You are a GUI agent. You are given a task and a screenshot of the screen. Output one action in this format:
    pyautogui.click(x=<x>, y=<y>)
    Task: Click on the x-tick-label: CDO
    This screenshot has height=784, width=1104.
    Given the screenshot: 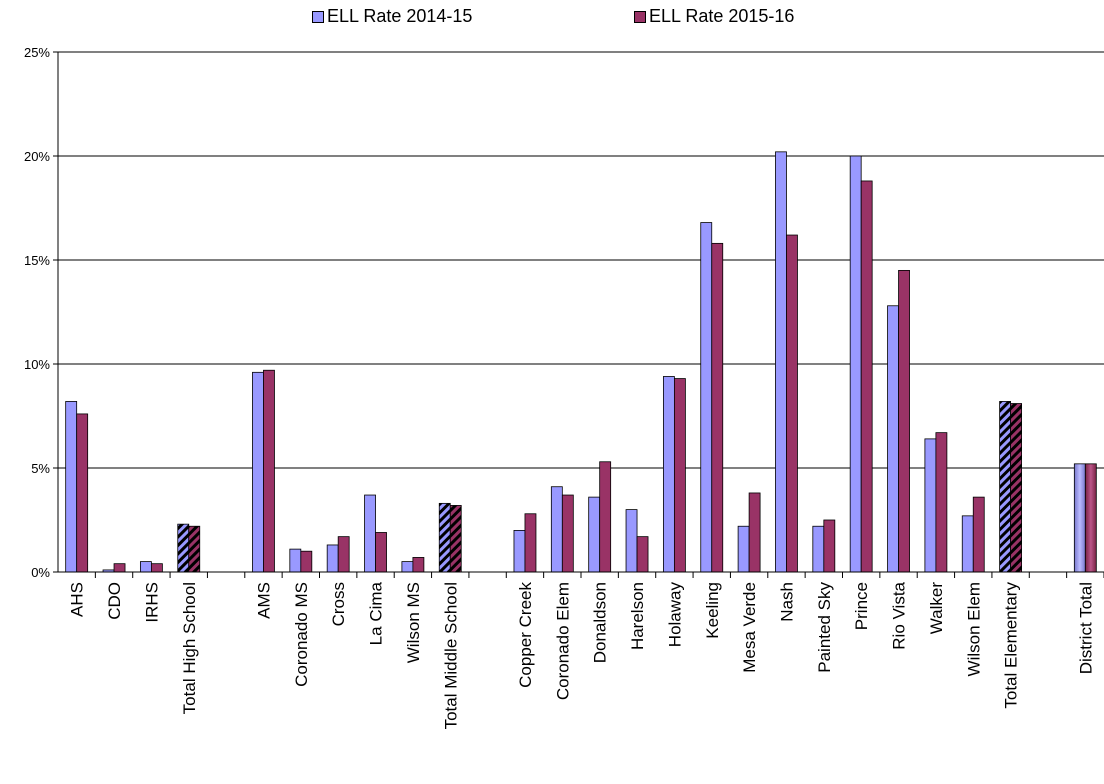 What is the action you would take?
    pyautogui.click(x=114, y=601)
    